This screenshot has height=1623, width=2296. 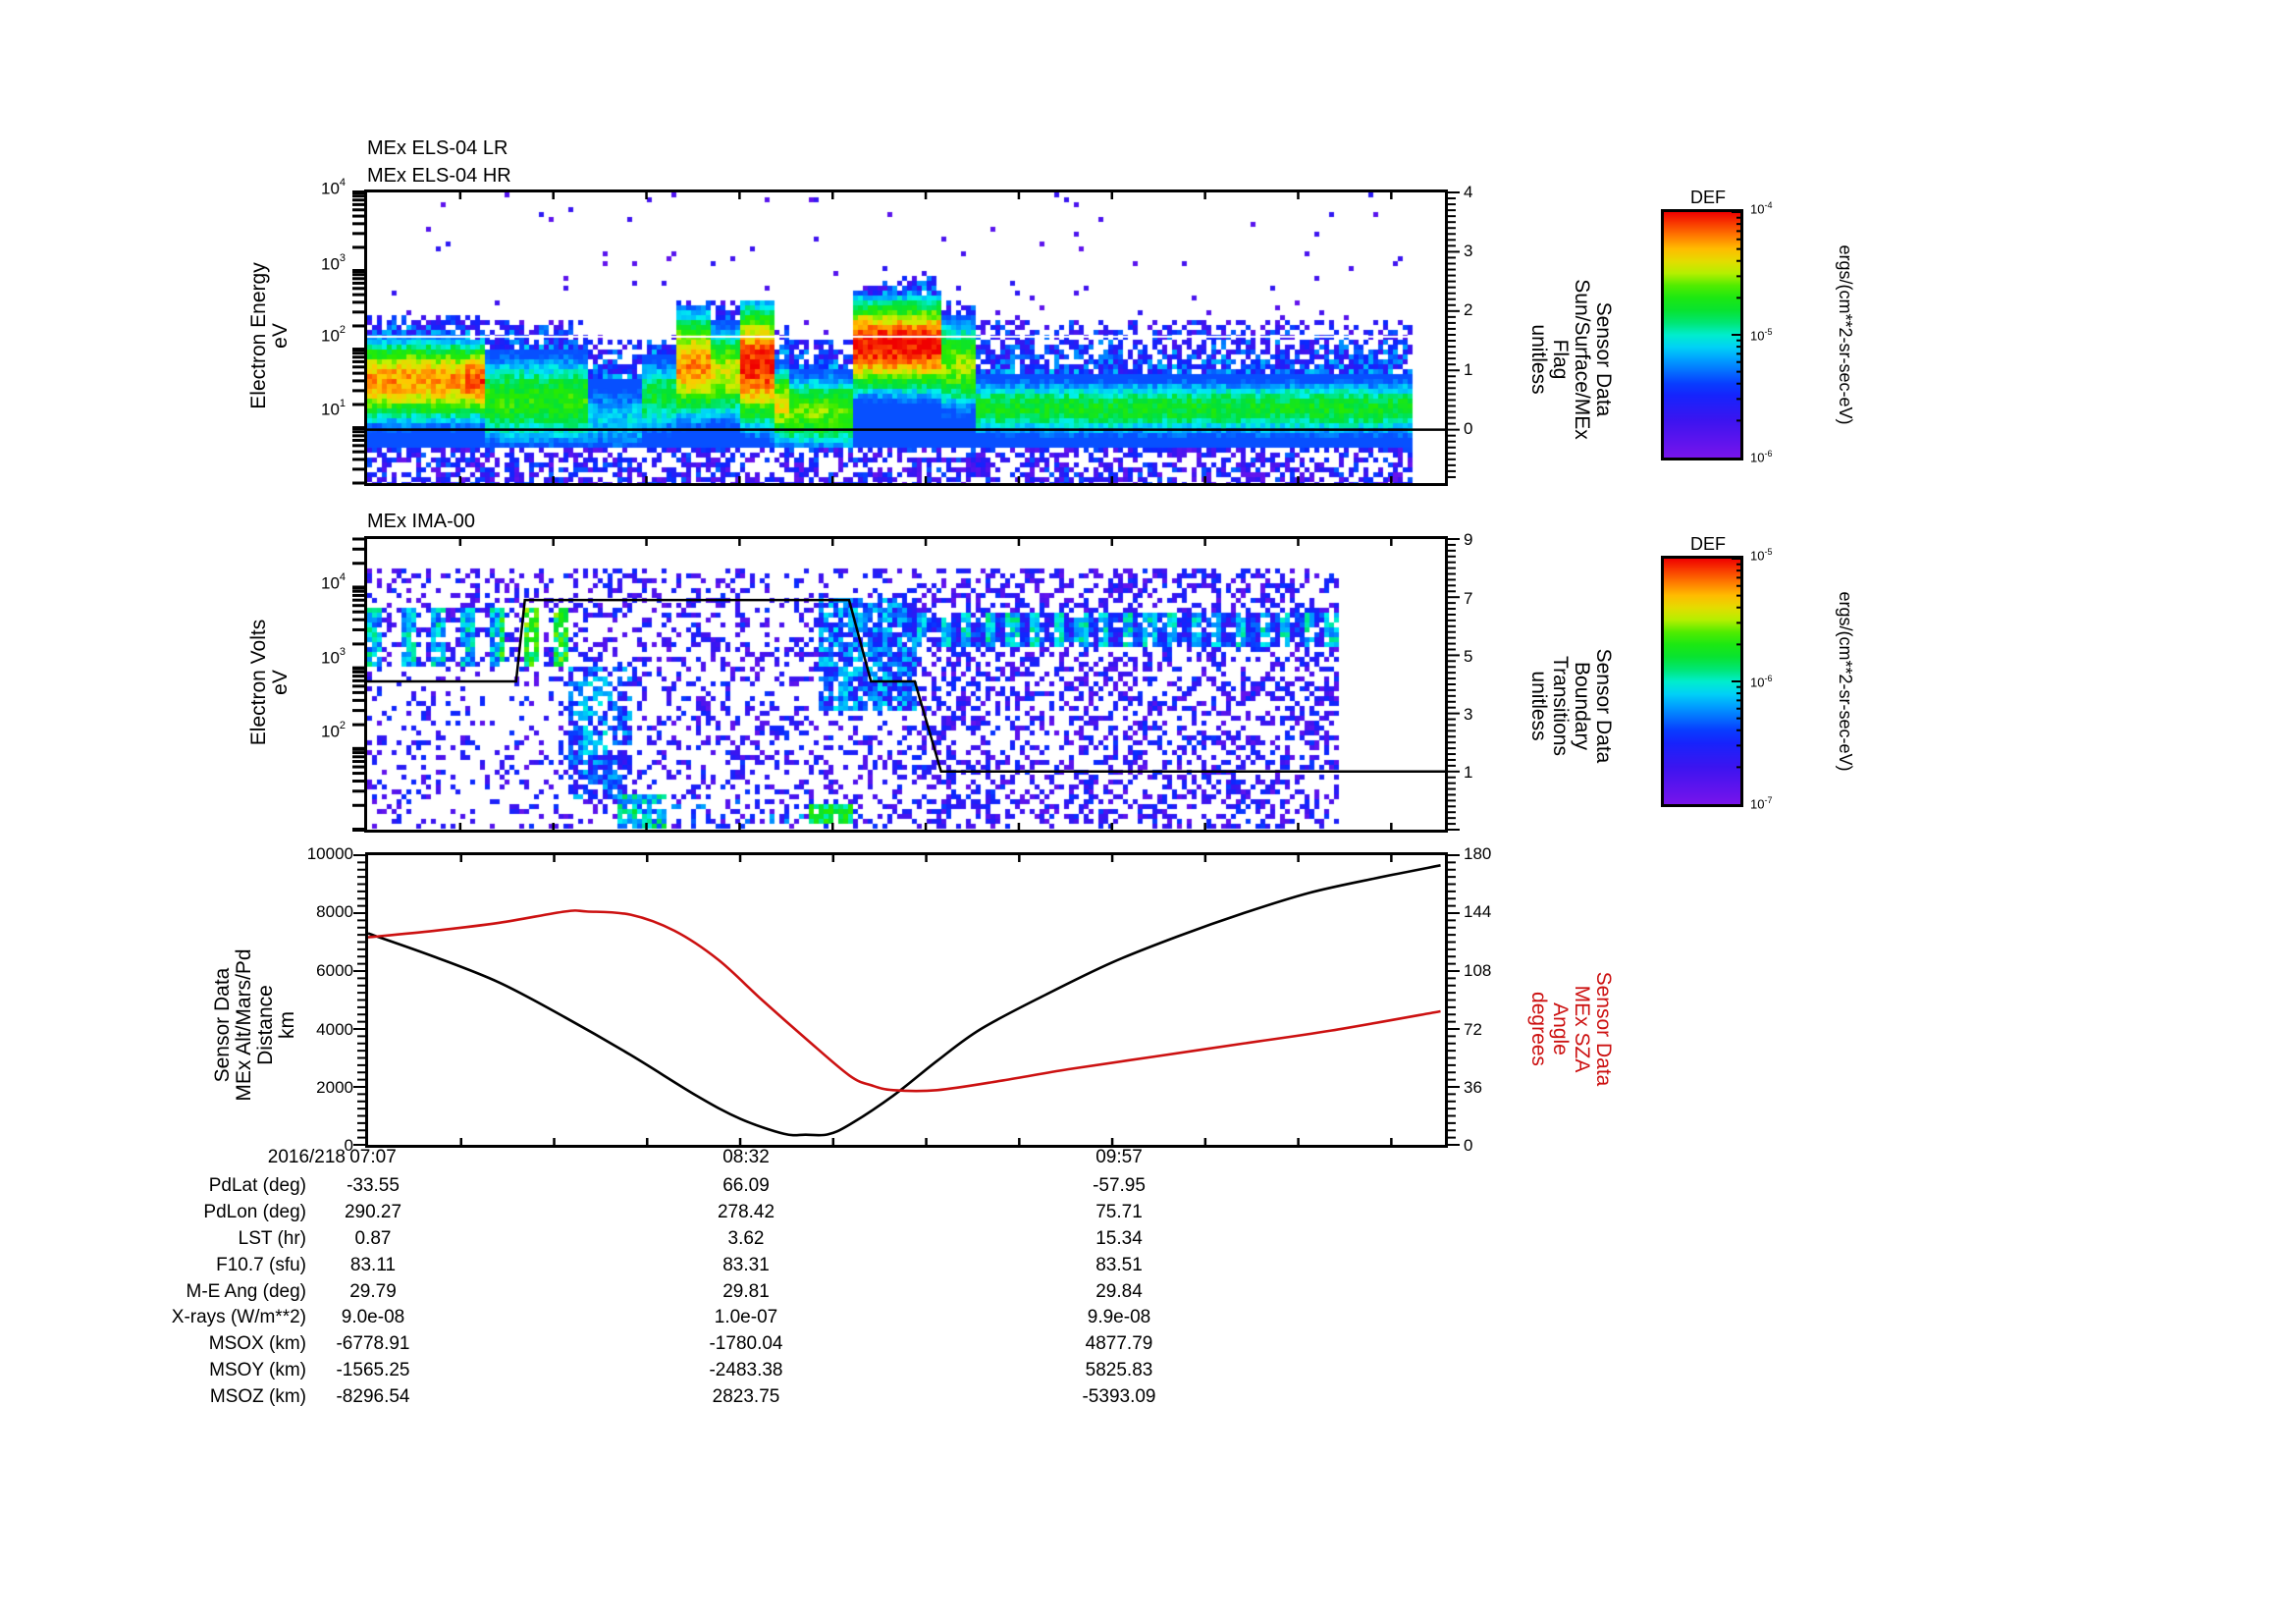 I want to click on ima-y2tick-9: 9, so click(x=1468, y=540).